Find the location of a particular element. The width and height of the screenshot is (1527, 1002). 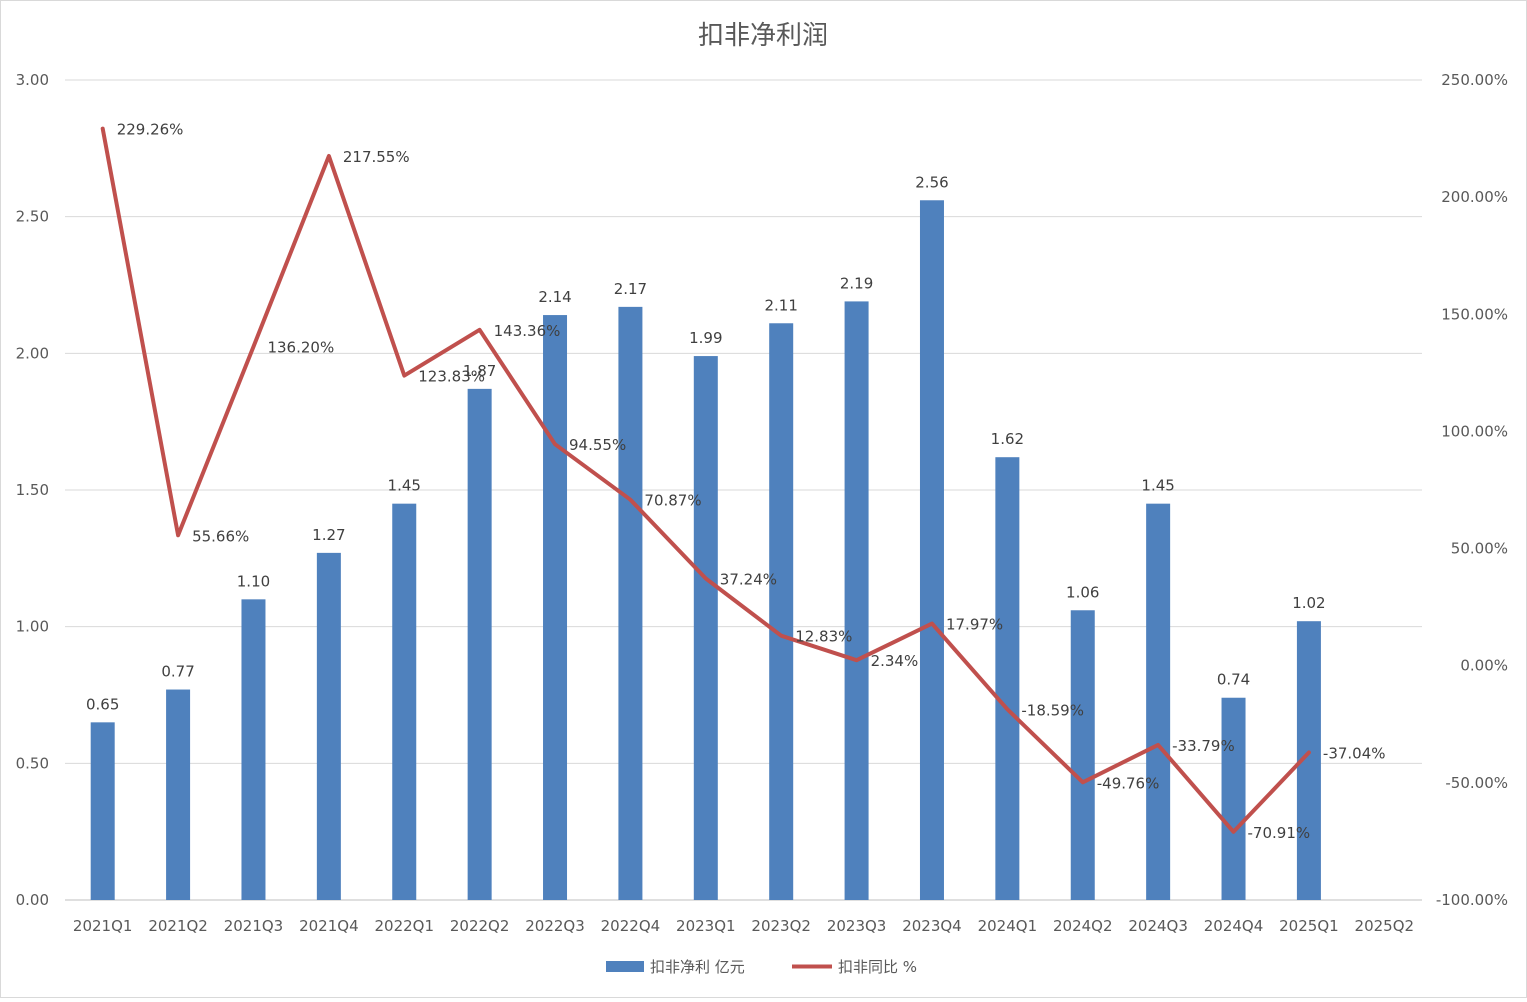

right-tick-label: 250.00% is located at coordinates (1474, 80).